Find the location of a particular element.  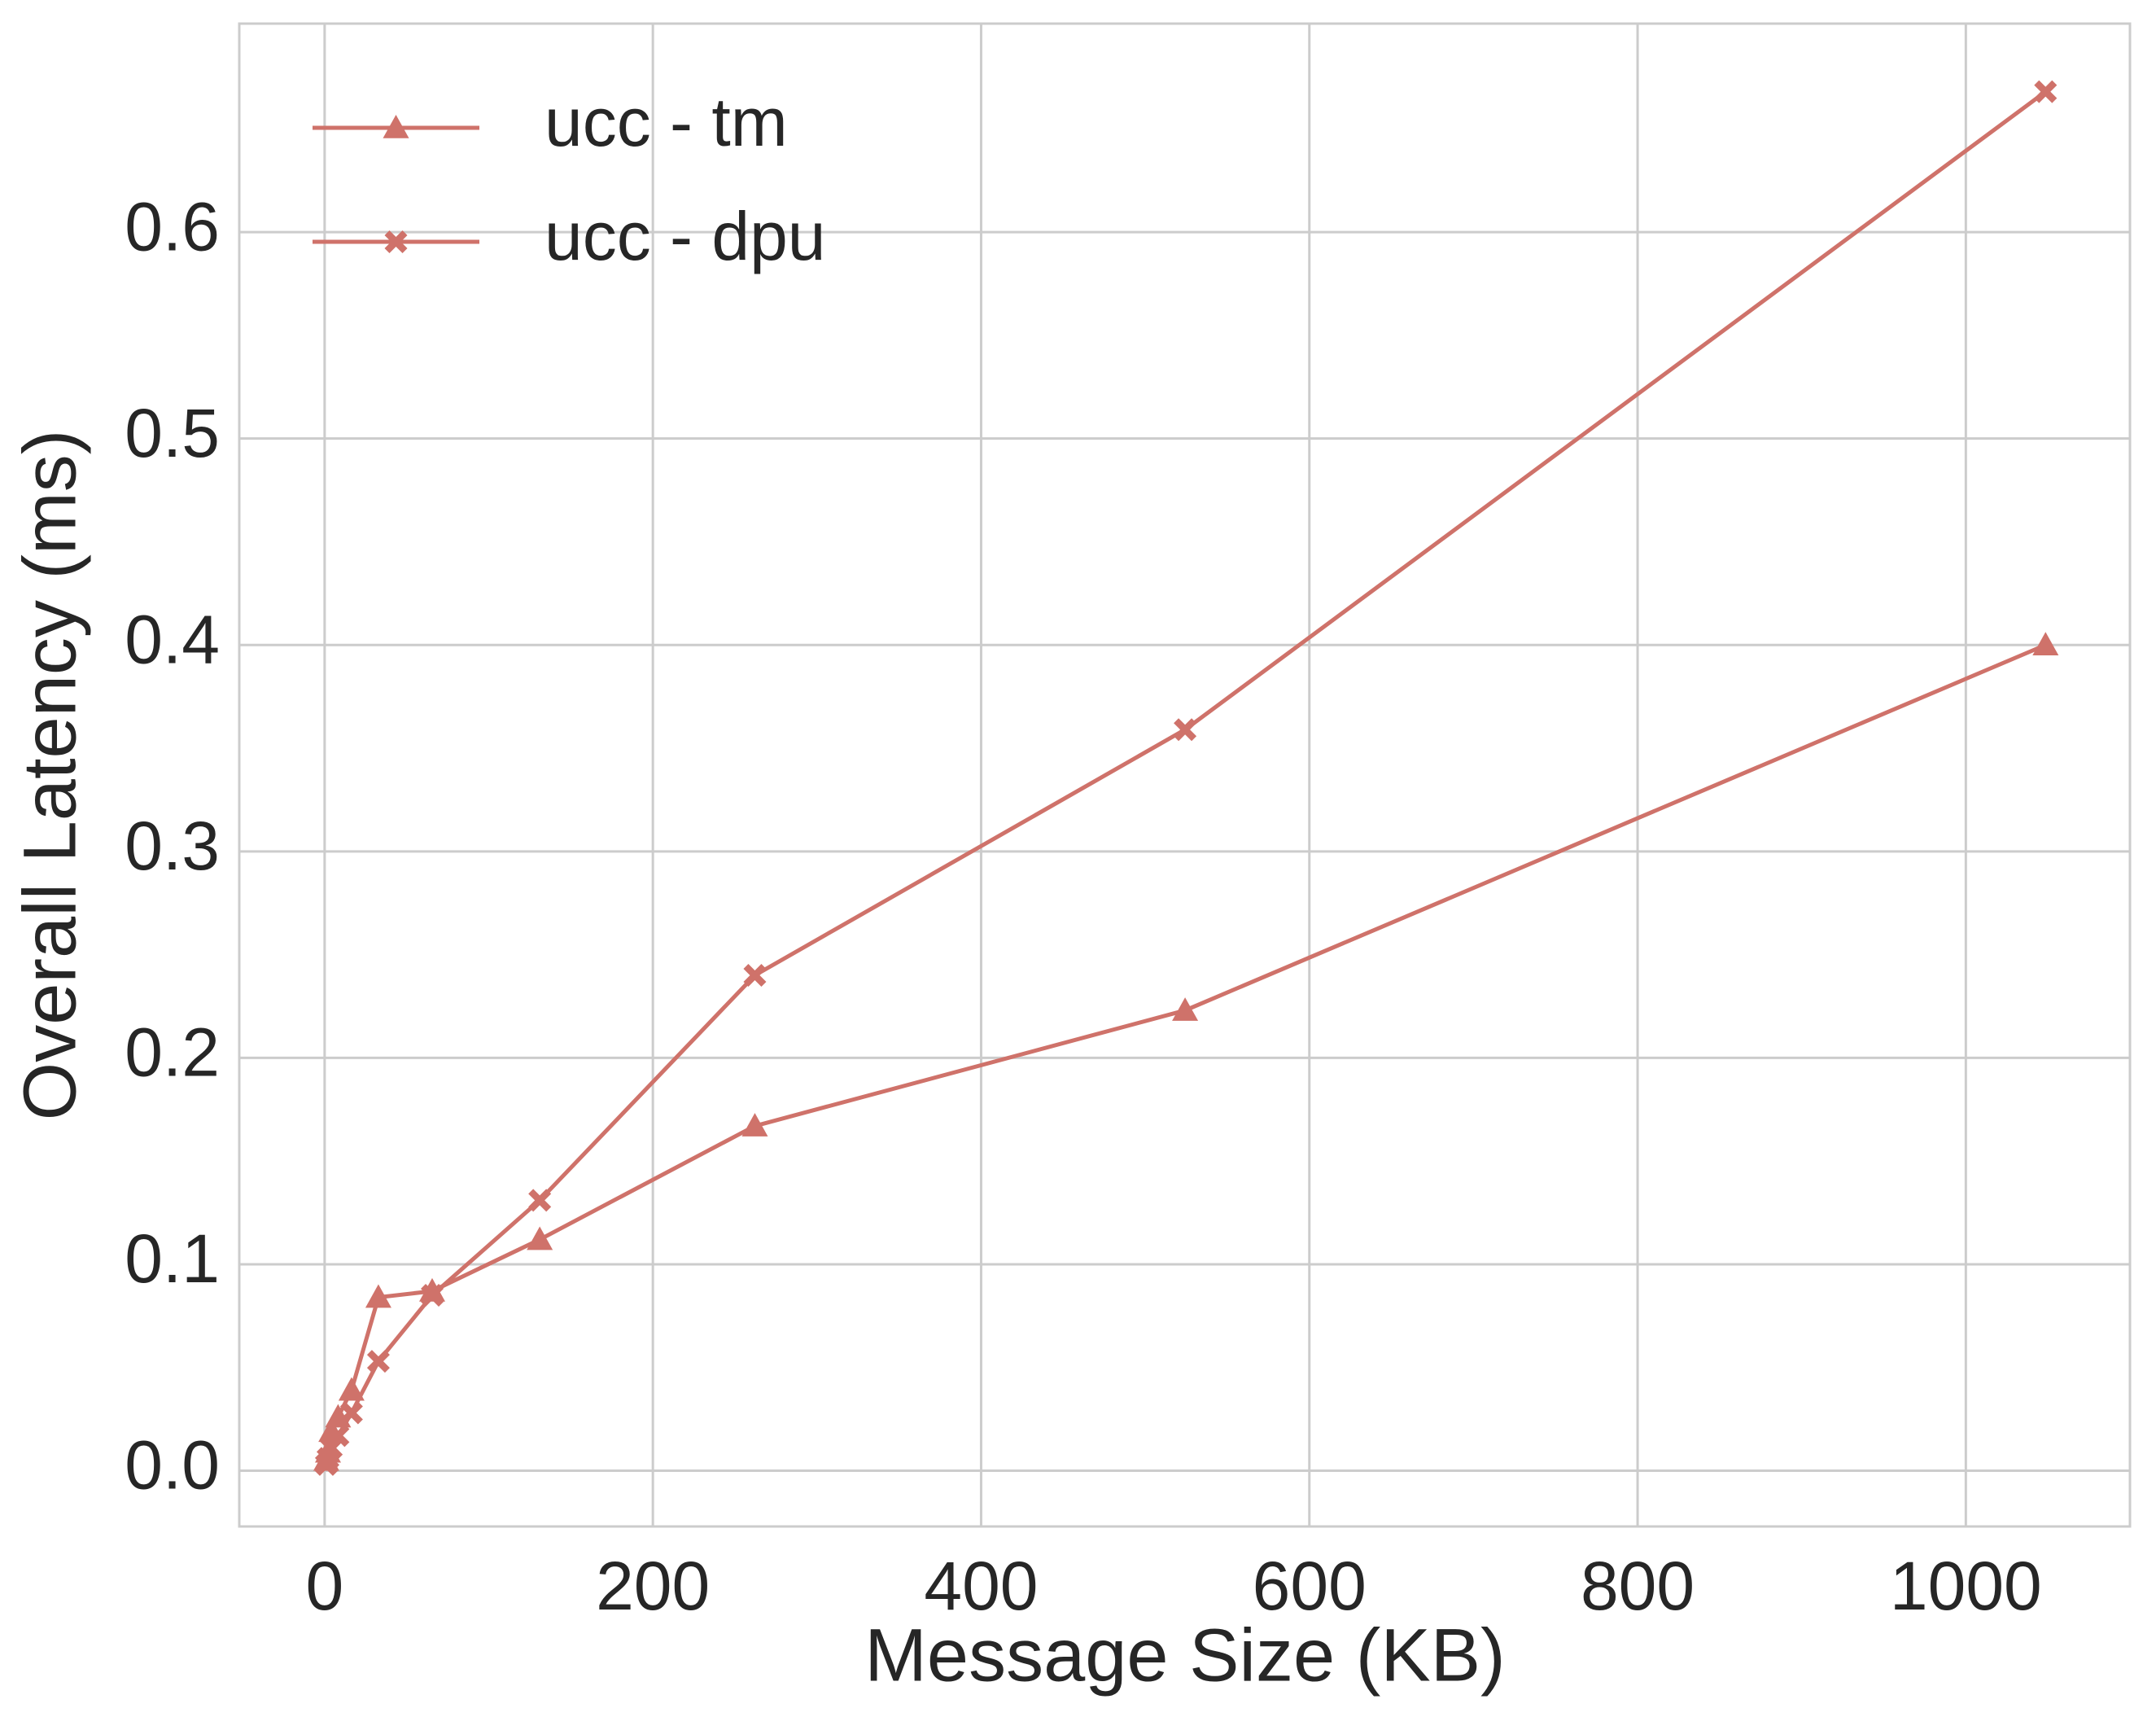

x-axis-label: Message Size (KB) is located at coordinates (1184, 1655).